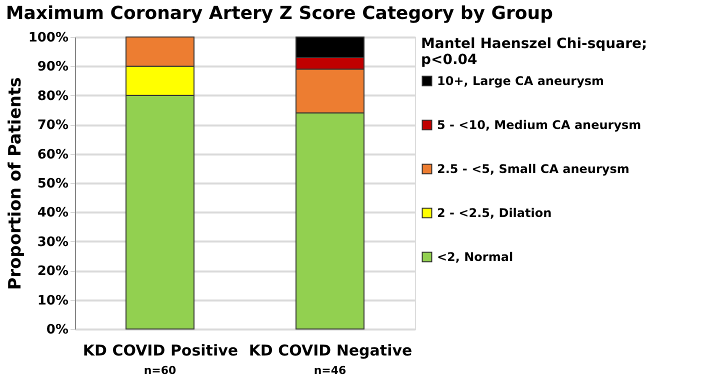 The width and height of the screenshot is (708, 386). Describe the element at coordinates (57, 330) in the screenshot. I see `y-tick-label: 0%` at that location.